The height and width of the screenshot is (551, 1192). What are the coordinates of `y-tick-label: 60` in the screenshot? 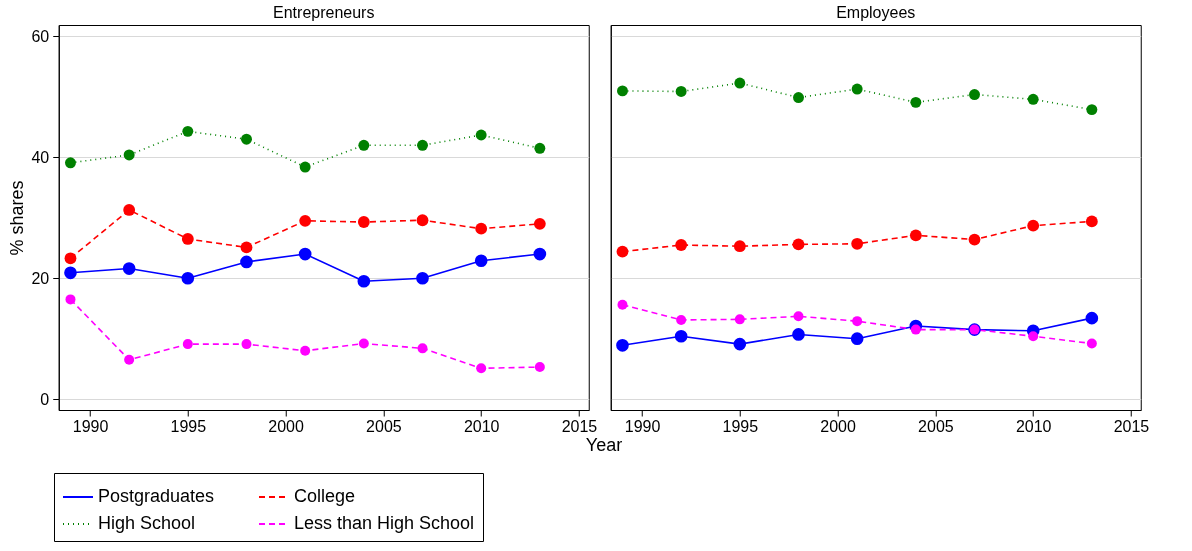 It's located at (40, 36).